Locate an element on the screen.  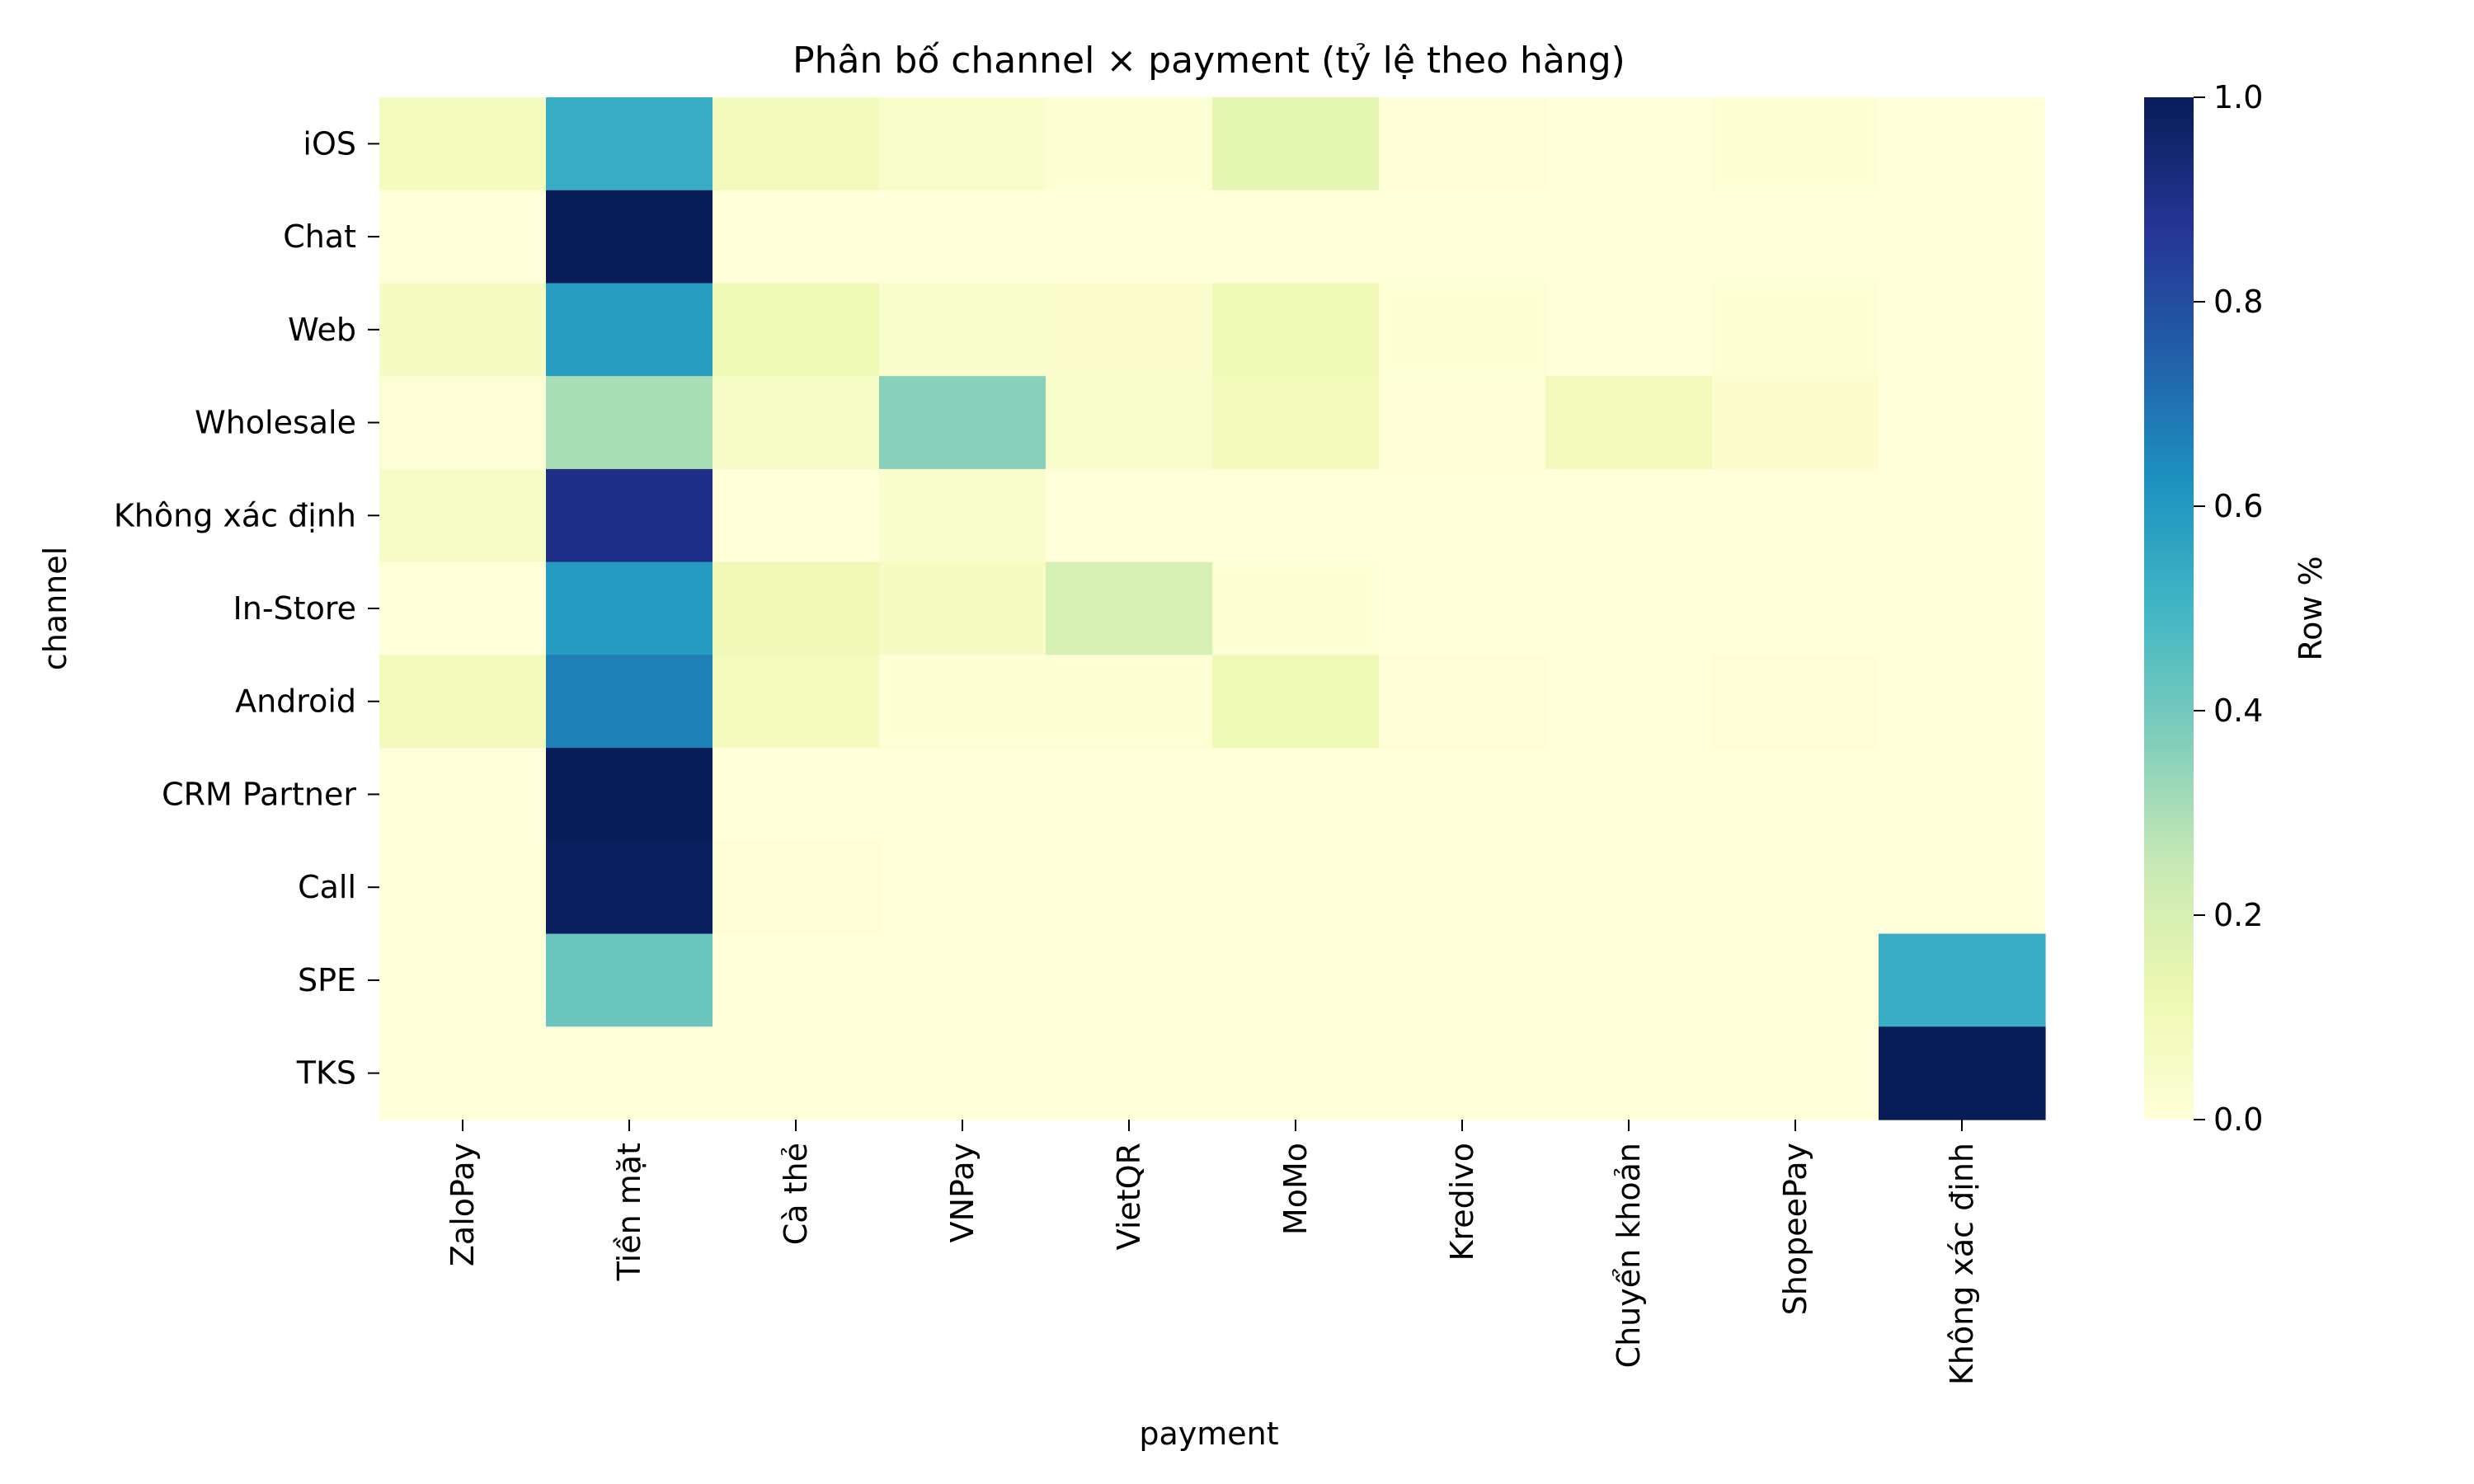
y-tick-label: Android is located at coordinates (295, 701).